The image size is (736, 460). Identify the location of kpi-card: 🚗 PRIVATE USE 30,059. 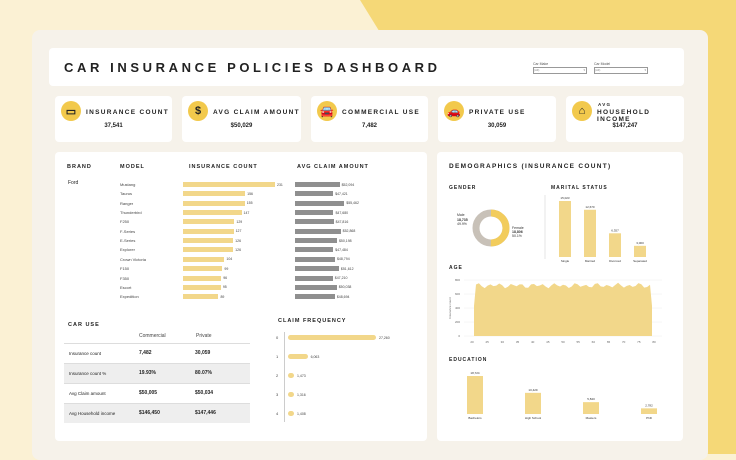
(497, 119).